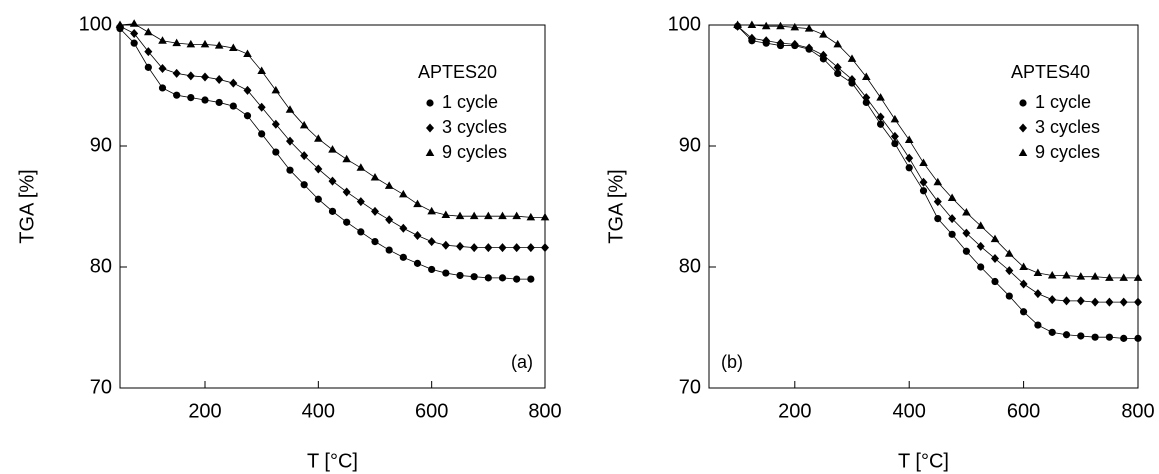 Image resolution: width=1159 pixels, height=474 pixels. I want to click on x-tick-label: 800, so click(544, 411).